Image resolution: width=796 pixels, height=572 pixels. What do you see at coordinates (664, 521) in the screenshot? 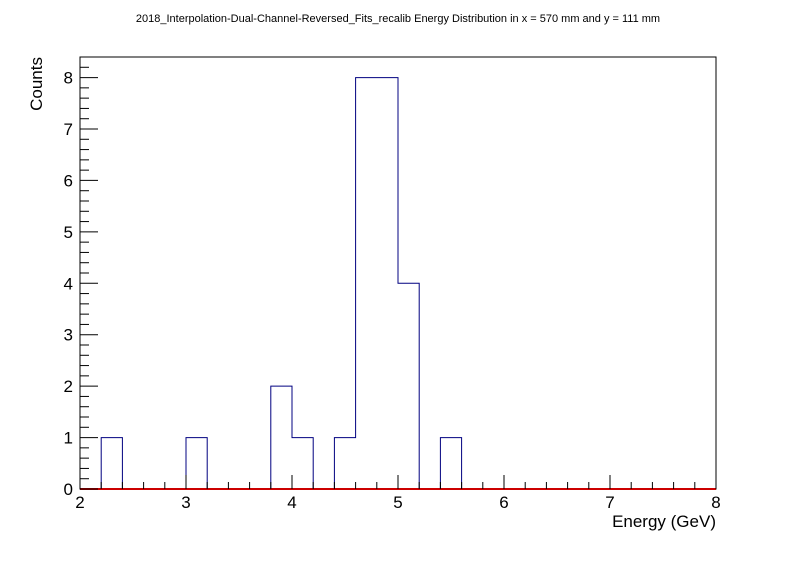
I see `x-axis-label: Energy (GeV)` at bounding box center [664, 521].